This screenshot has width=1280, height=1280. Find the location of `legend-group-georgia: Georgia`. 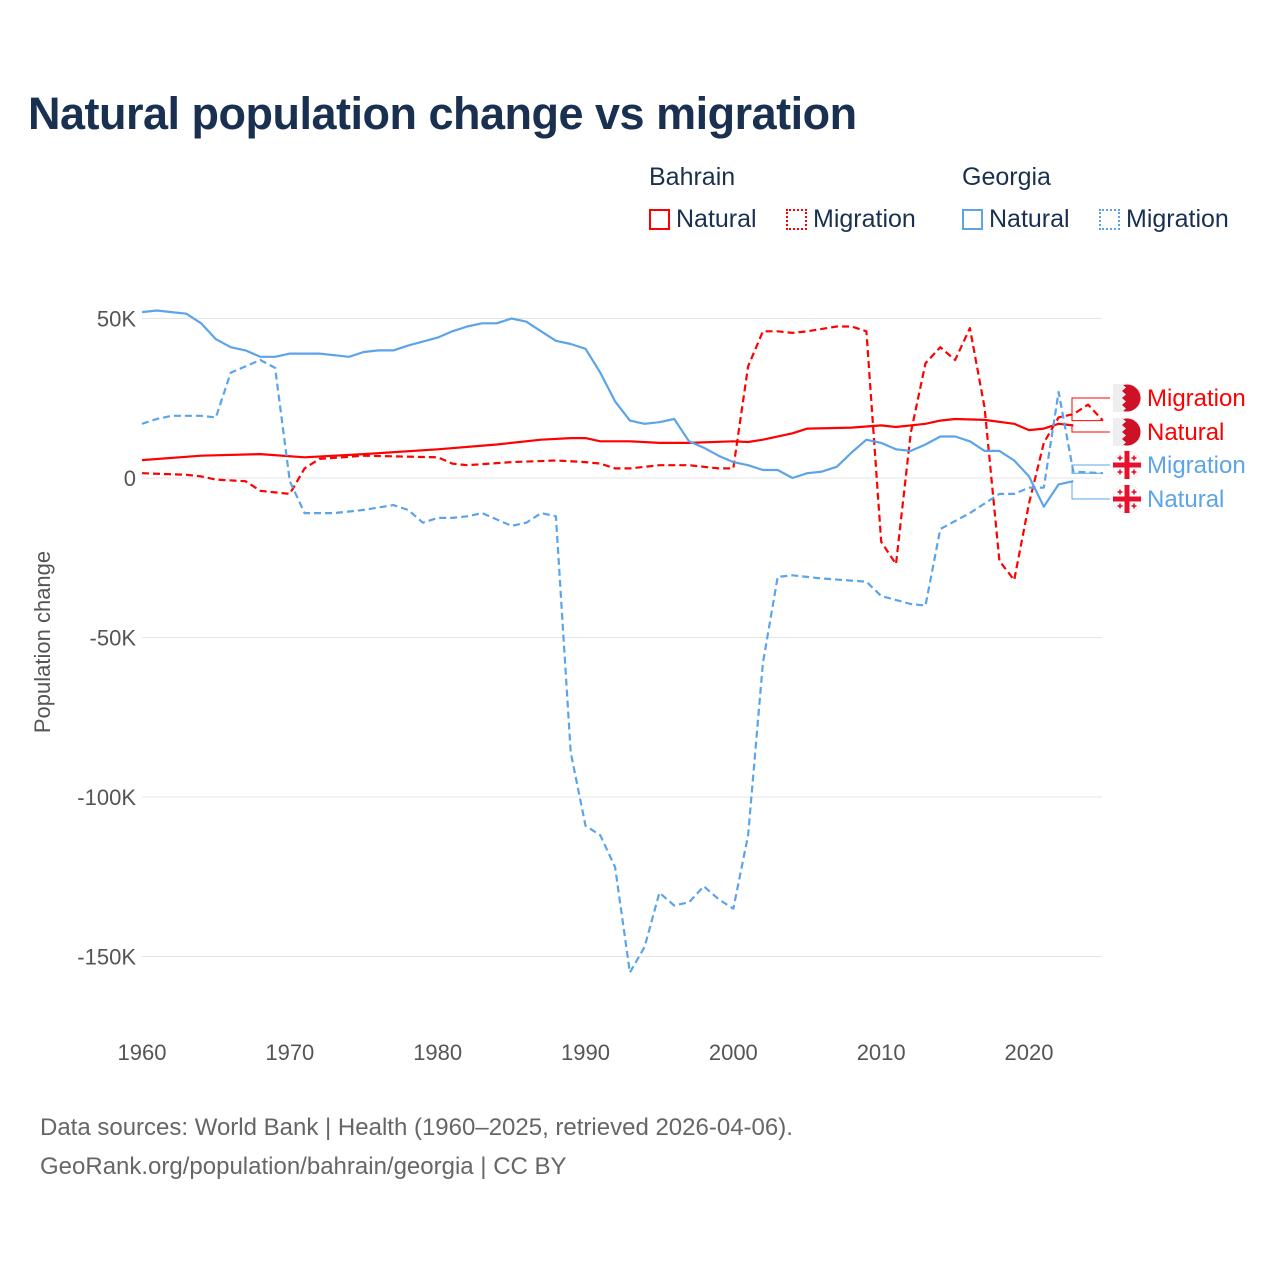

legend-group-georgia: Georgia is located at coordinates (1006, 177).